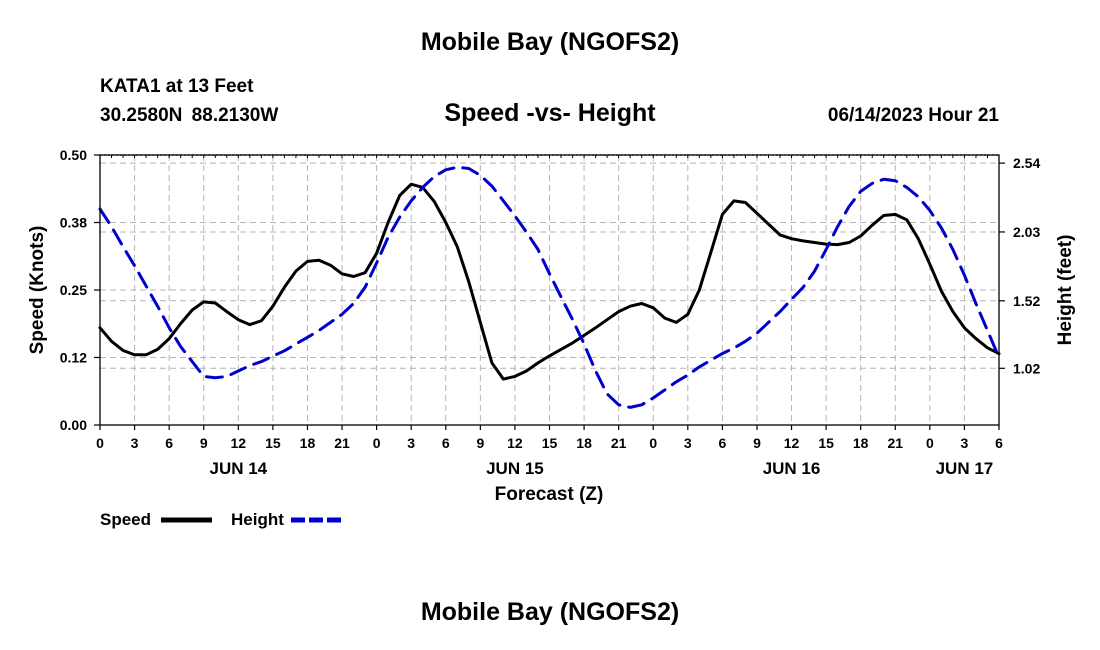 This screenshot has width=1100, height=650. I want to click on station-name: KATA1 at 13 Feet, so click(177, 86).